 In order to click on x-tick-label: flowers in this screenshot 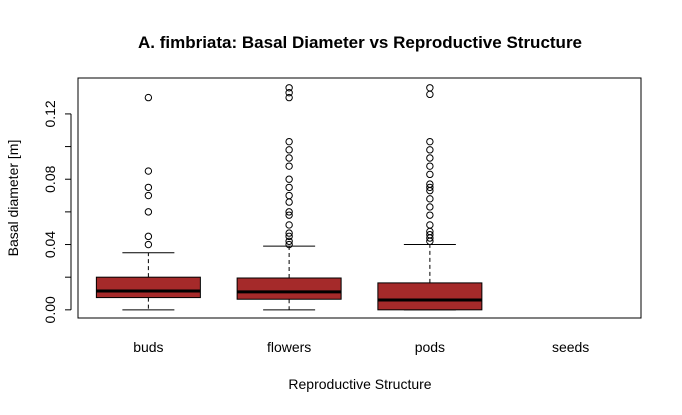, I will do `click(289, 347)`.